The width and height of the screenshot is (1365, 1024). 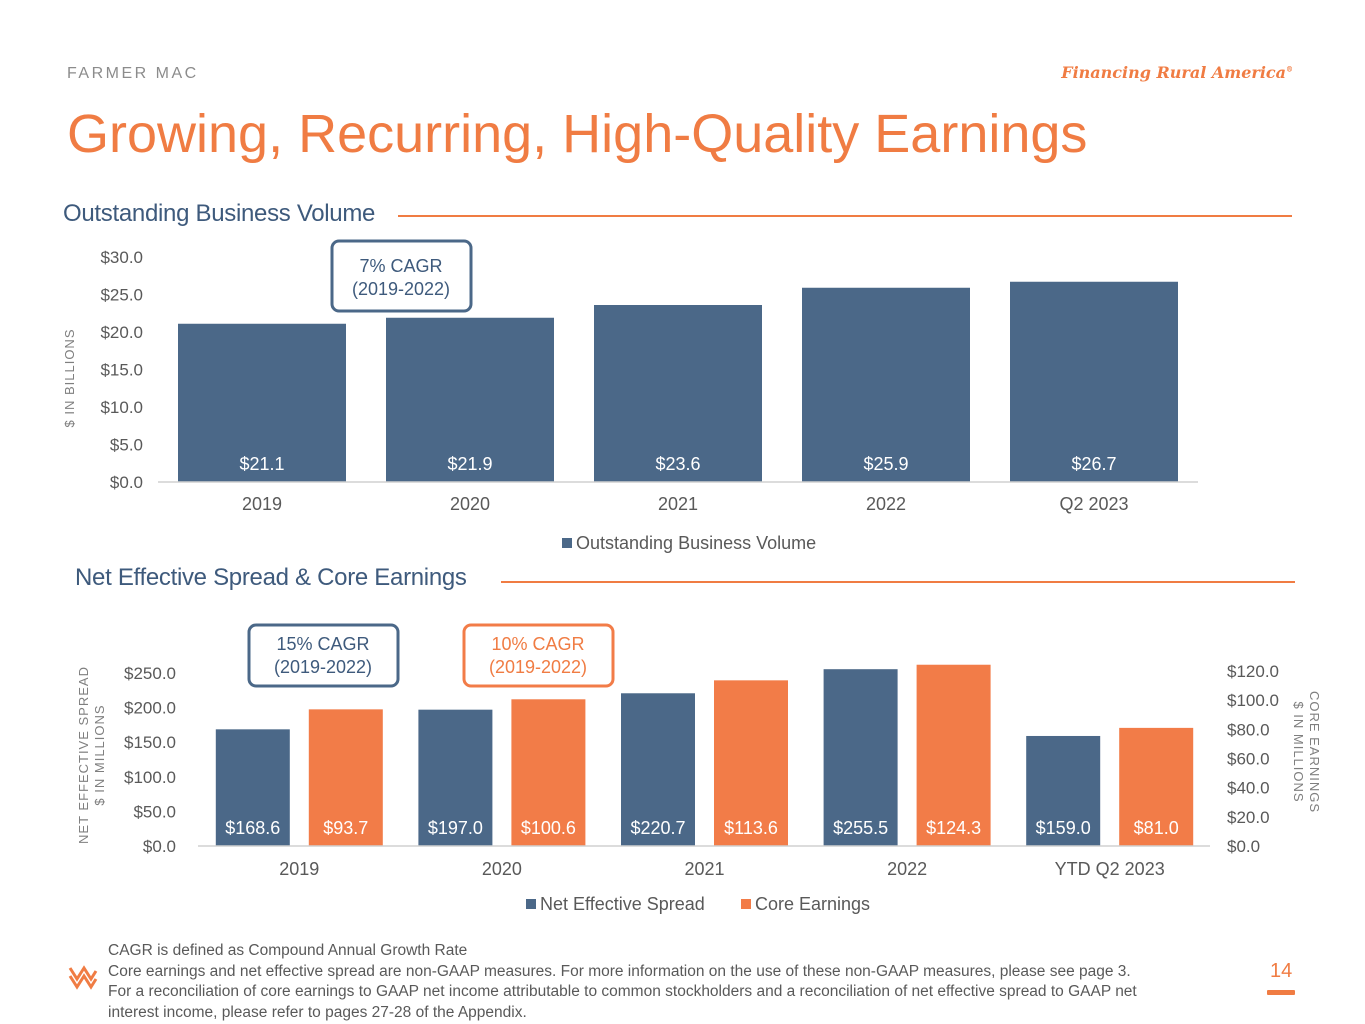 I want to click on volume-y-tick-label: $5.0, so click(x=126, y=445).